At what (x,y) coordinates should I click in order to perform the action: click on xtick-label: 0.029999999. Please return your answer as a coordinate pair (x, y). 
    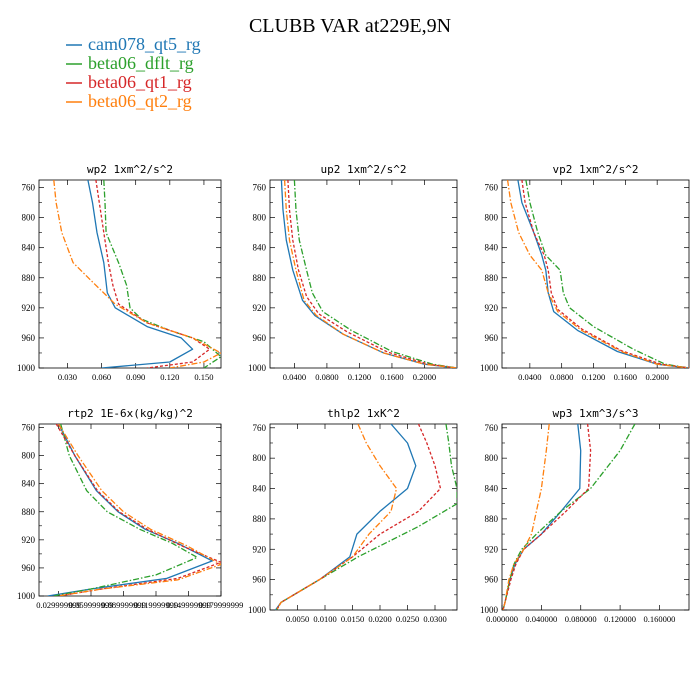
    Looking at the image, I should click on (58, 605).